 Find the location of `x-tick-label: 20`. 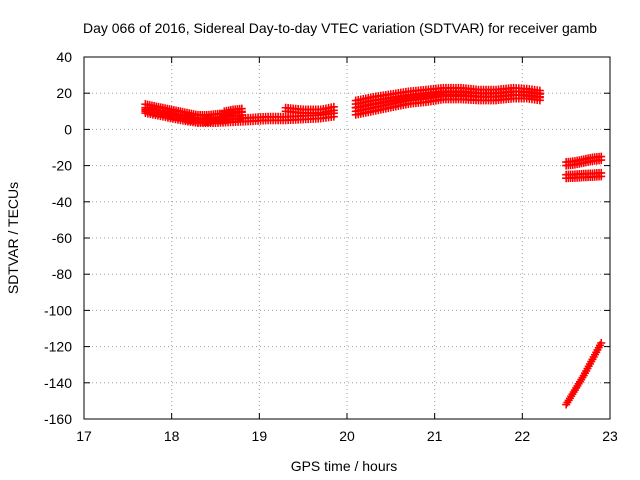

x-tick-label: 20 is located at coordinates (347, 436).